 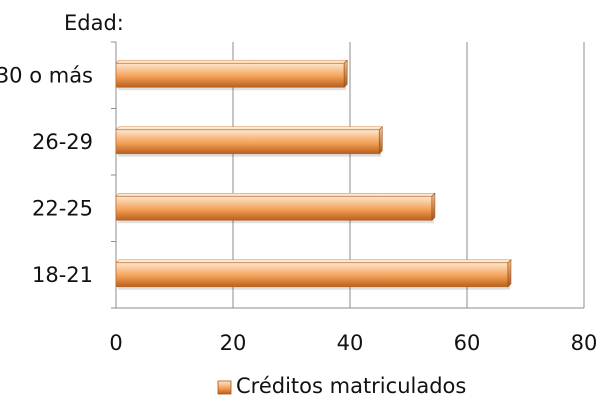 What do you see at coordinates (62, 275) in the screenshot?
I see `y-tick-label: 18-21` at bounding box center [62, 275].